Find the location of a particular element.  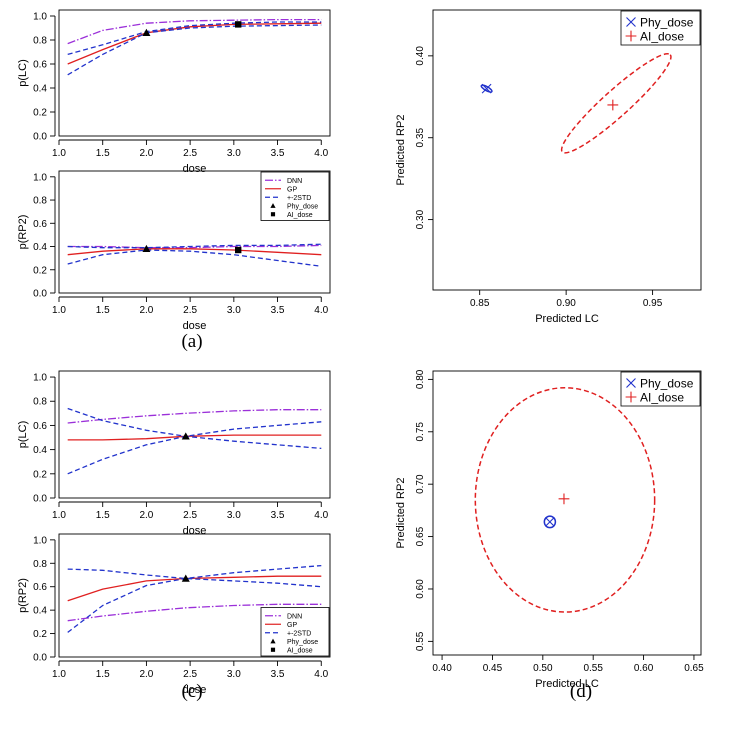

y-axis-title: Predicted RP2 is located at coordinates (401, 513).